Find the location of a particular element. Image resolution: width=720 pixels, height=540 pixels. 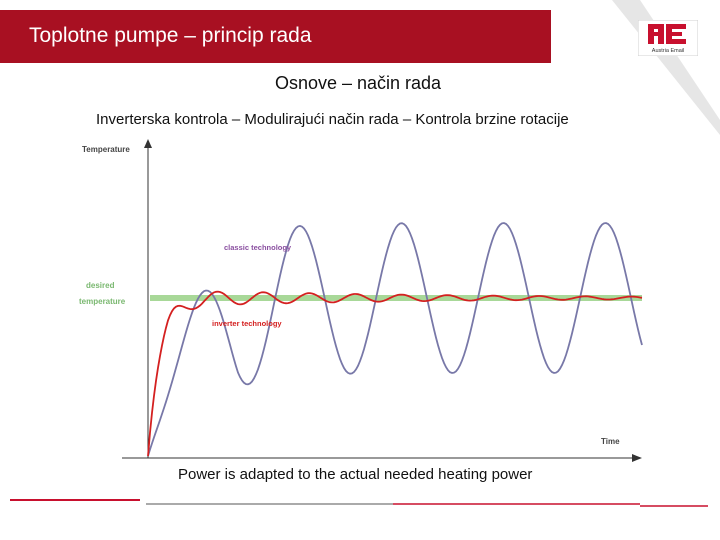

subtitle: Osnove – način rada is located at coordinates (358, 83).